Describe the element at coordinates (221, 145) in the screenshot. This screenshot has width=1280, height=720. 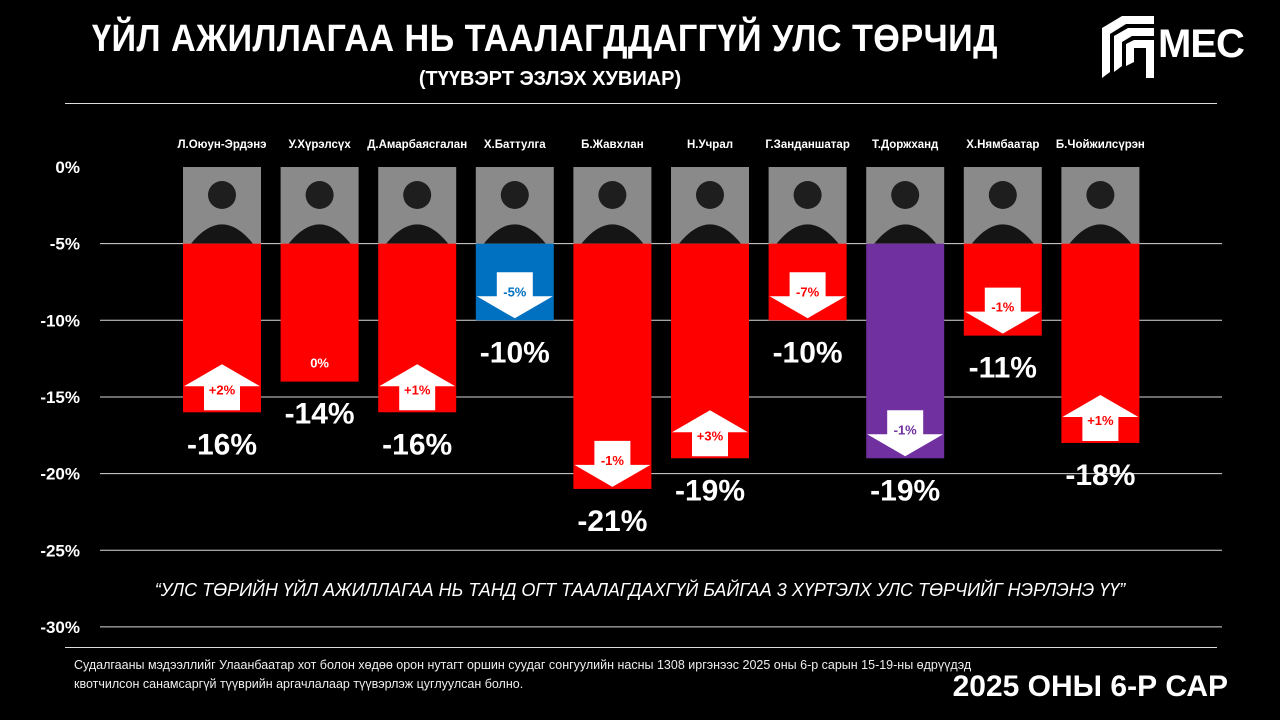
I see `category-label: Л.Оюун-Эрдэнэ` at that location.